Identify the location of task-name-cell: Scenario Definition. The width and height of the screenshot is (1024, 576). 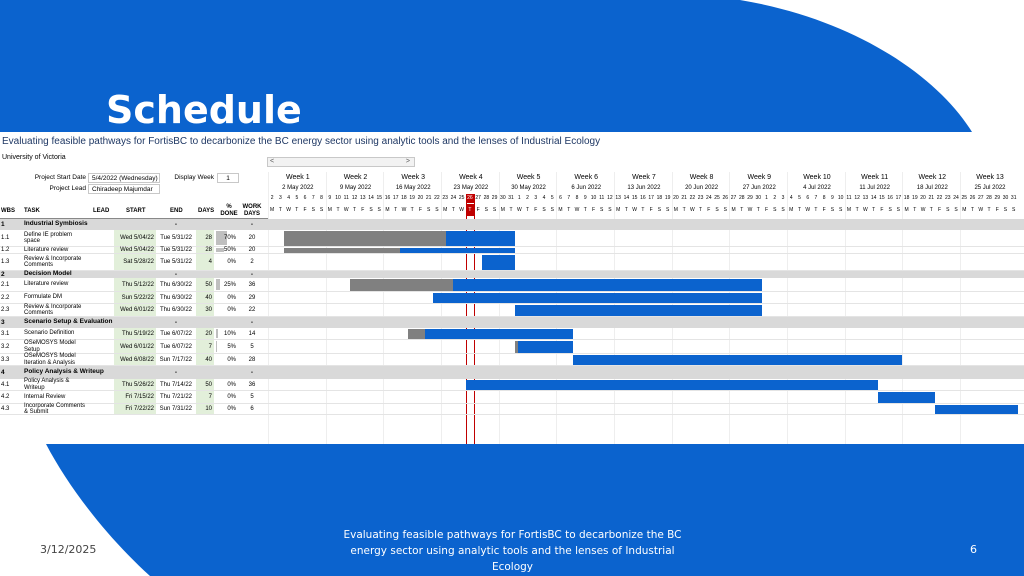
(49, 333).